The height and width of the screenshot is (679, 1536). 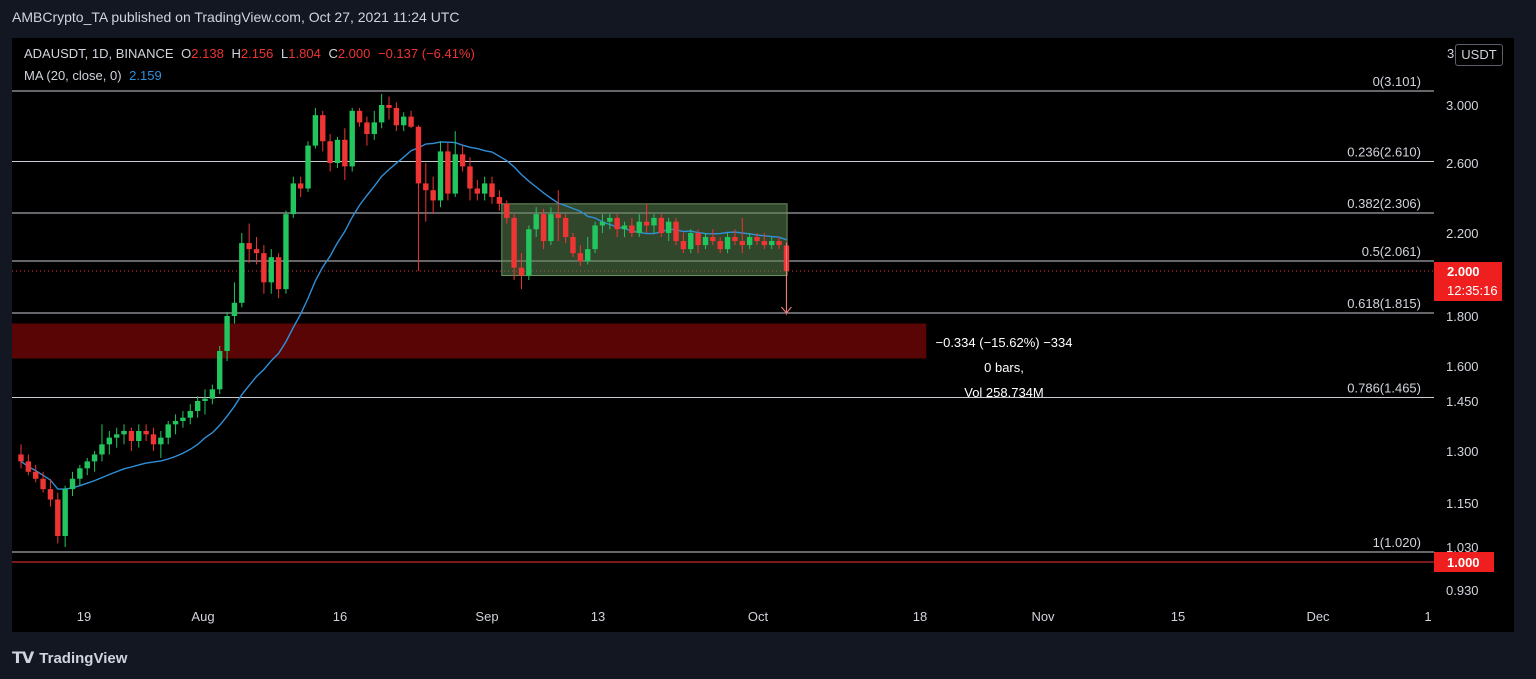 What do you see at coordinates (1479, 55) in the screenshot?
I see `currency-button: USDT` at bounding box center [1479, 55].